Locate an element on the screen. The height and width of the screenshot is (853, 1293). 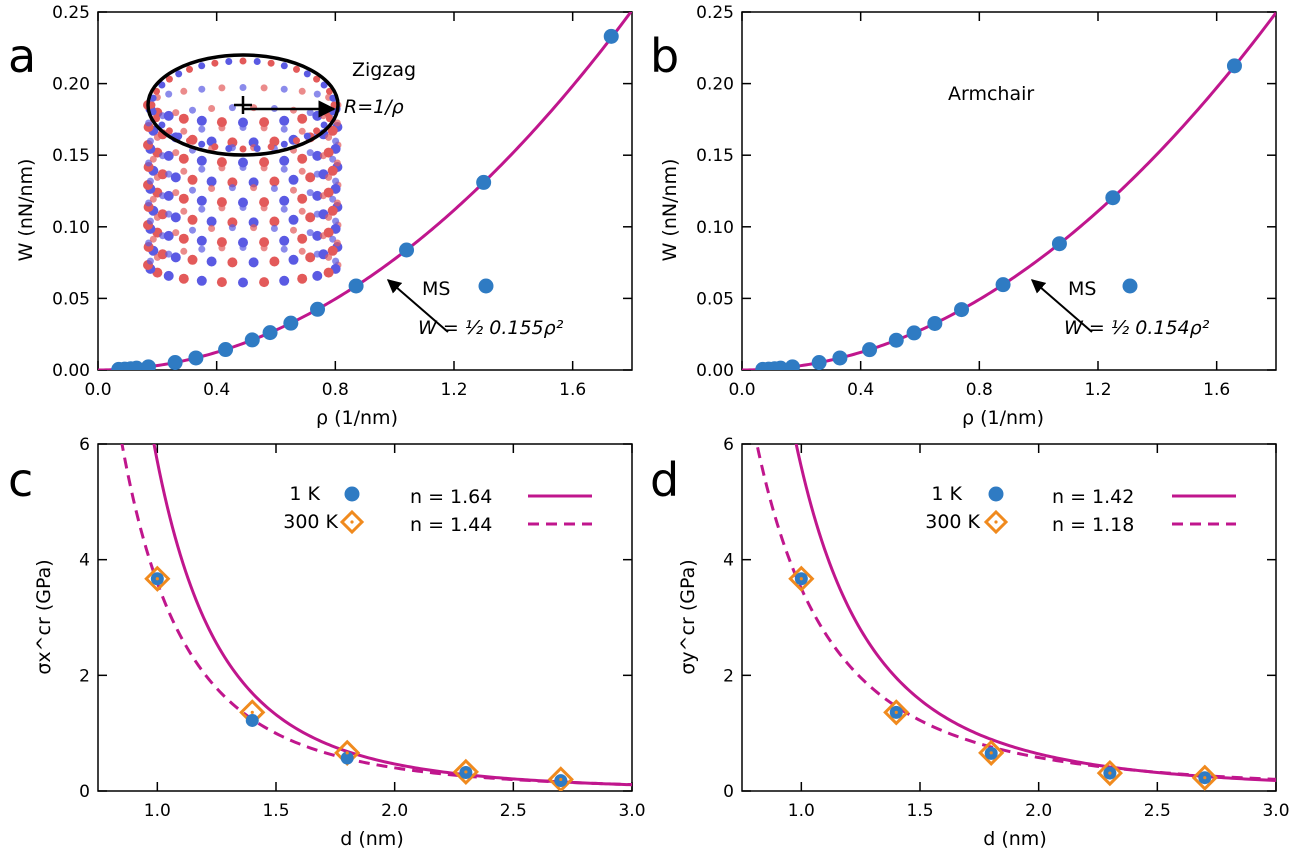
legend-label-ms-a: MS is located at coordinates (436, 289).